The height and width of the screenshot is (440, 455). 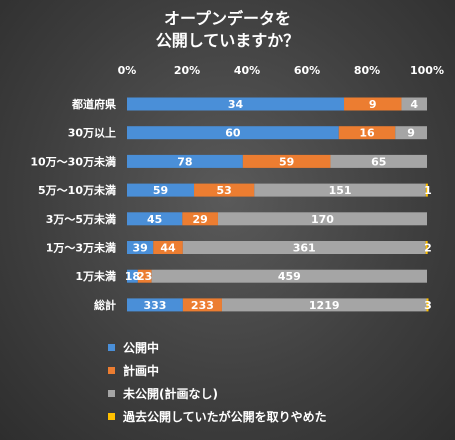 What do you see at coordinates (95, 276) in the screenshot?
I see `category-label: 1万未満` at bounding box center [95, 276].